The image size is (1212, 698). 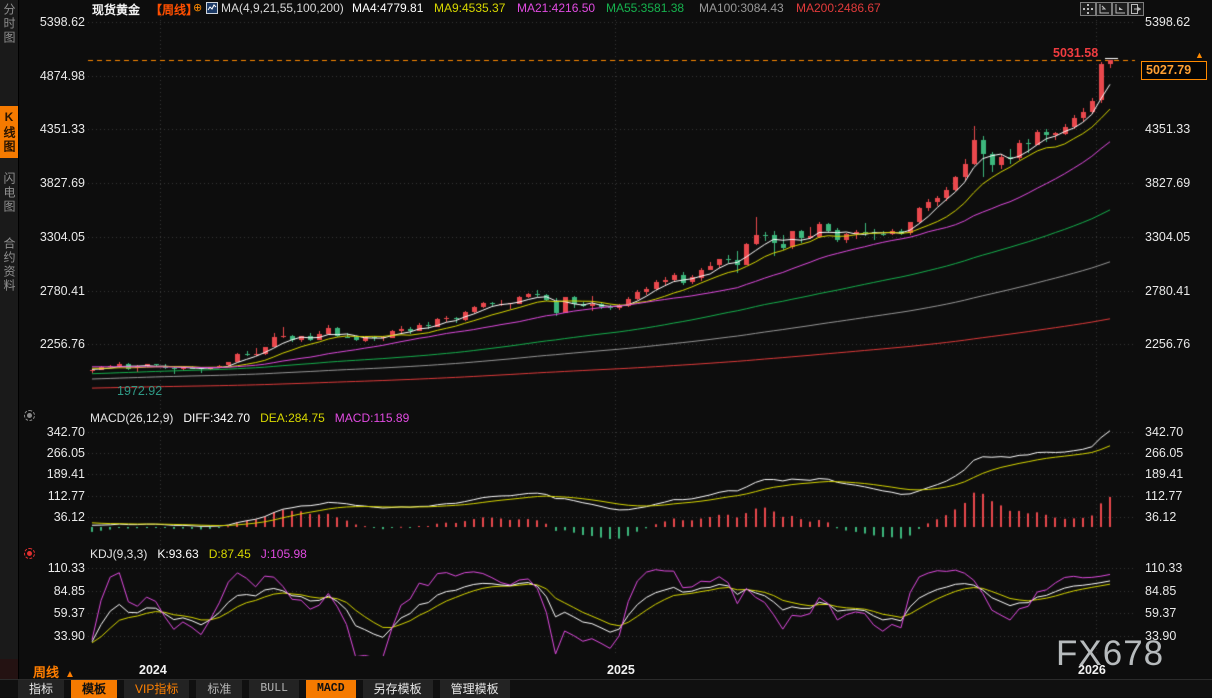 I want to click on price-tick-left: 4874.98, so click(x=62, y=76).